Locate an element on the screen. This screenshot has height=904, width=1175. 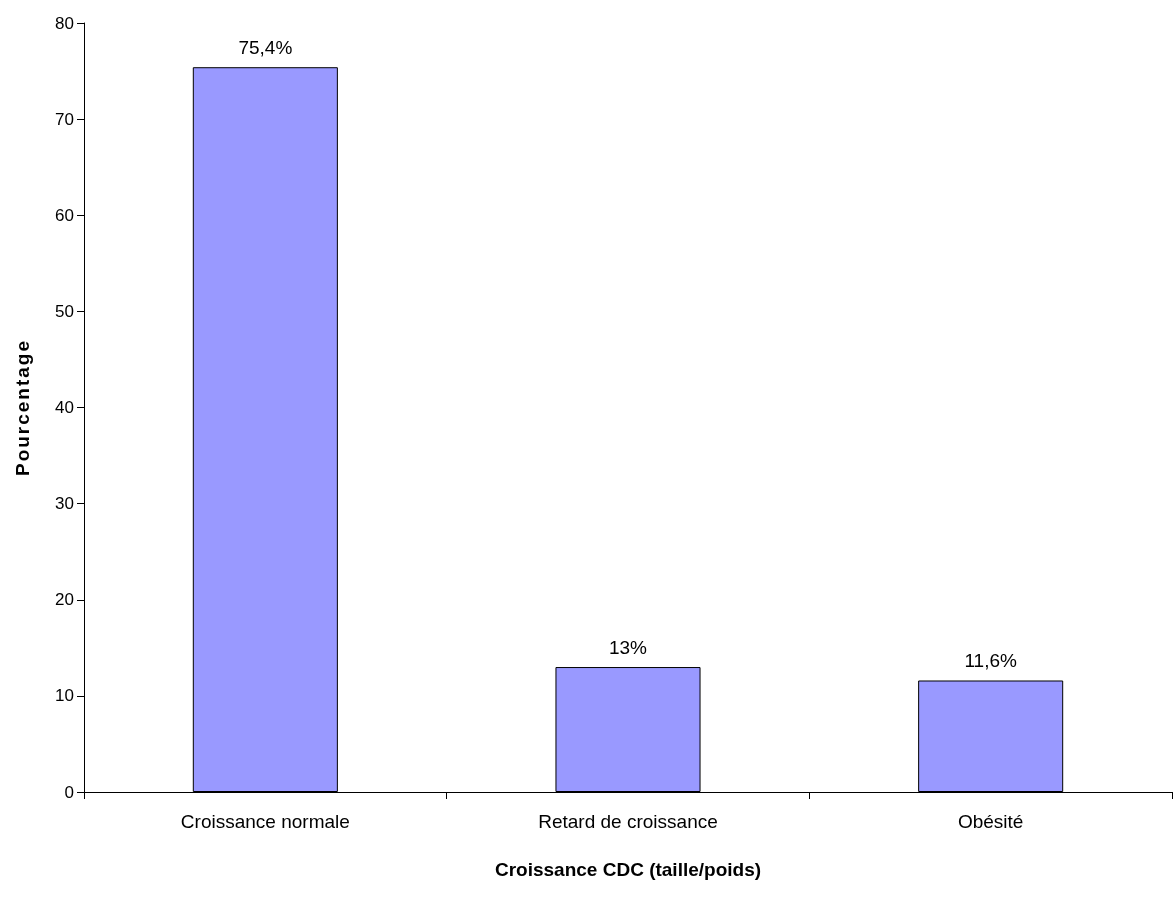
y-tick-label: 0 is located at coordinates (69, 792).